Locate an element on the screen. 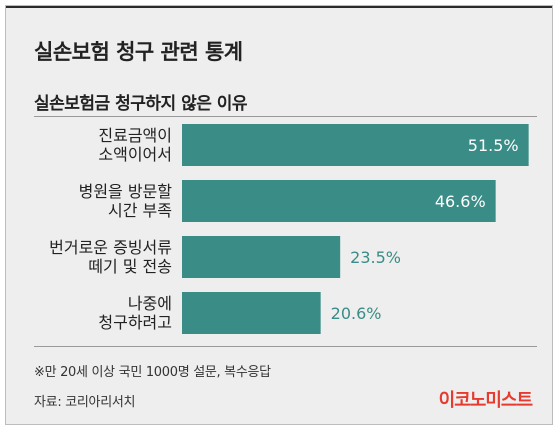  category-label: 병원을 방문할 시간 부족 is located at coordinates (126, 201).